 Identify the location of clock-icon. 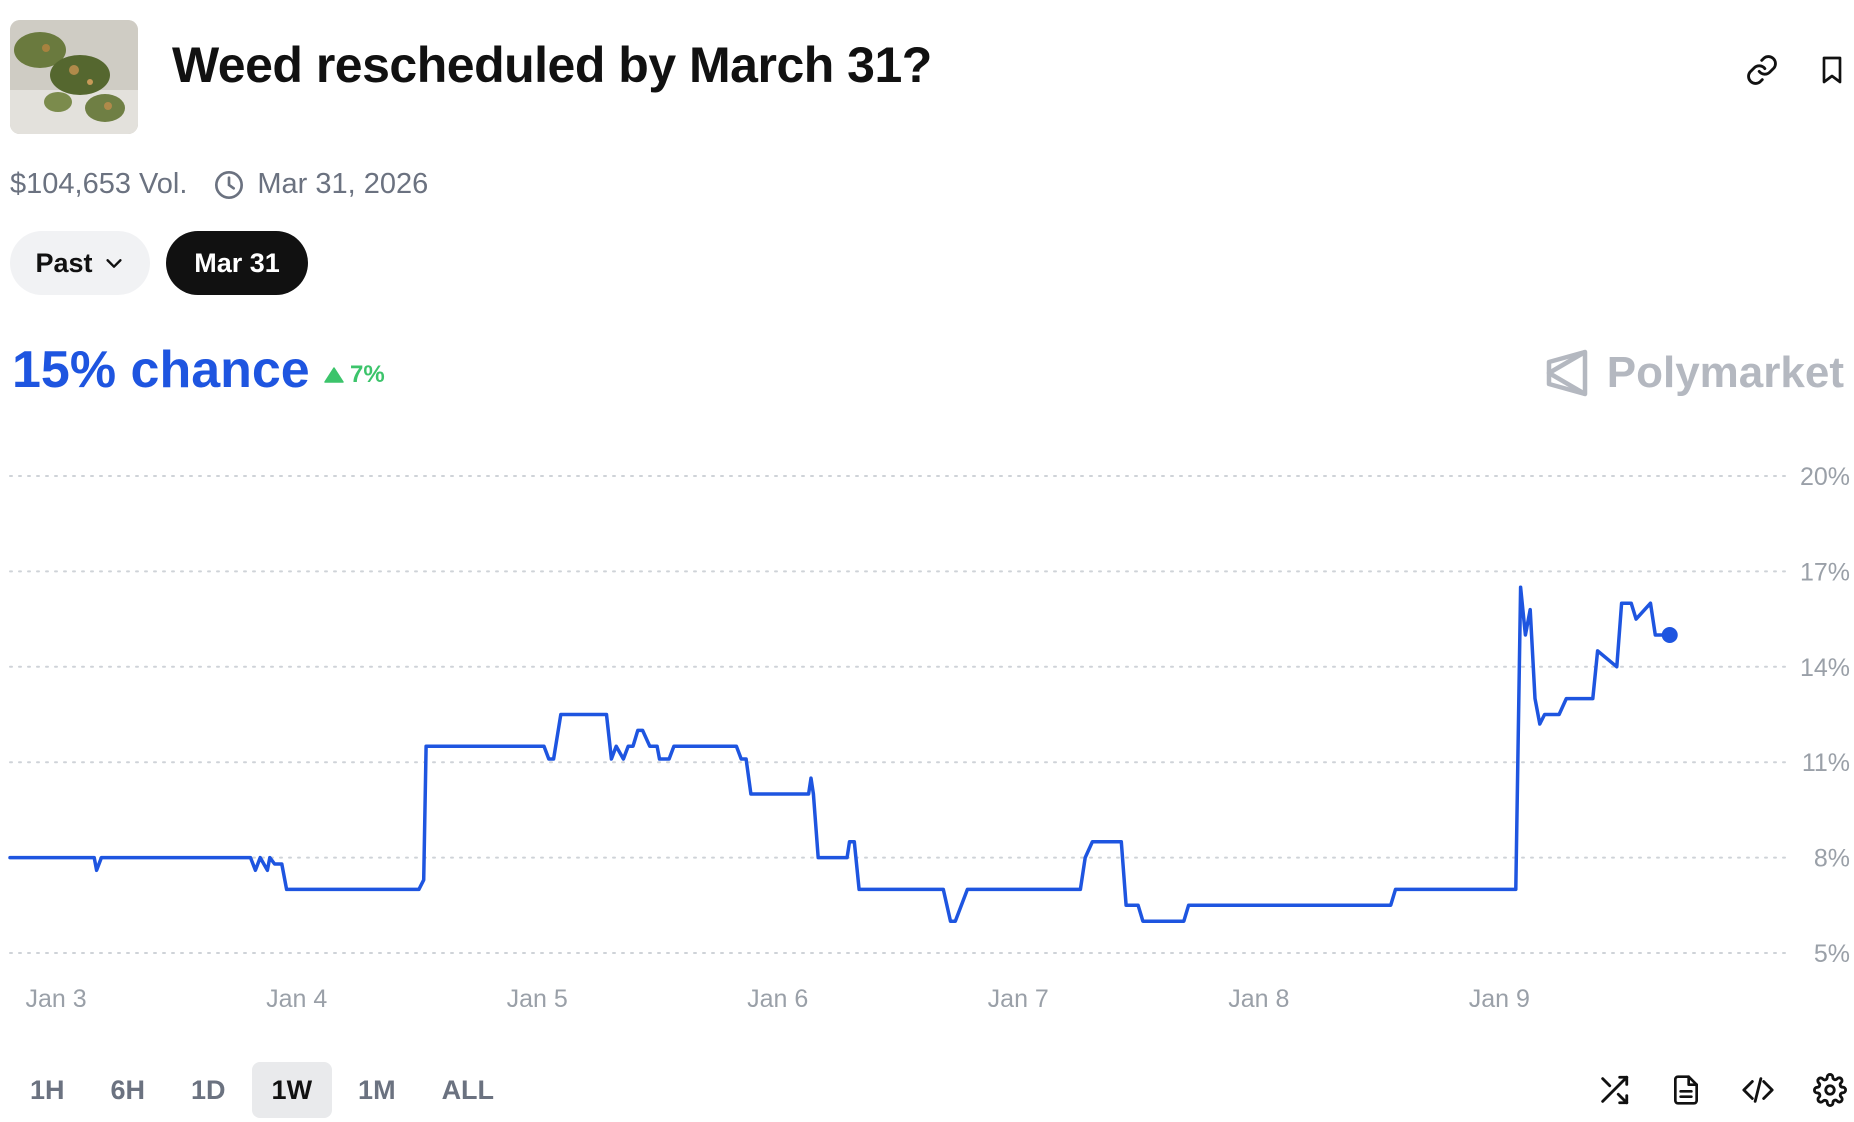
(229, 185).